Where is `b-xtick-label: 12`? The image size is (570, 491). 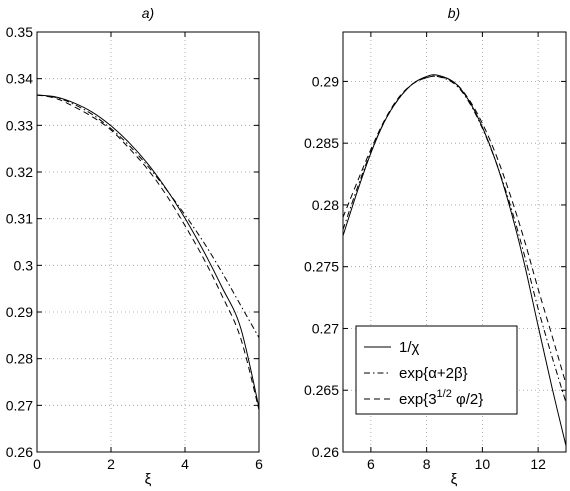
b-xtick-label: 12 is located at coordinates (538, 464).